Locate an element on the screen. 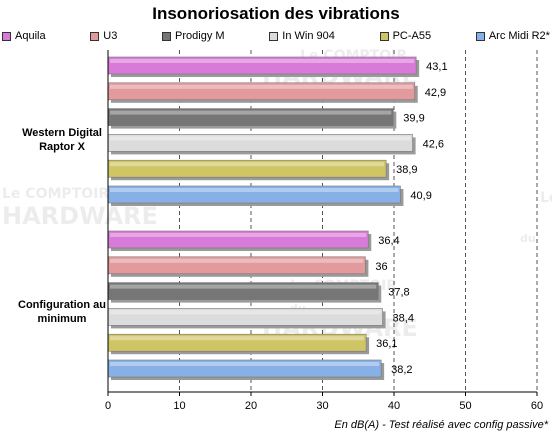 This screenshot has width=552, height=435. category-label: Western Digital is located at coordinates (62, 133).